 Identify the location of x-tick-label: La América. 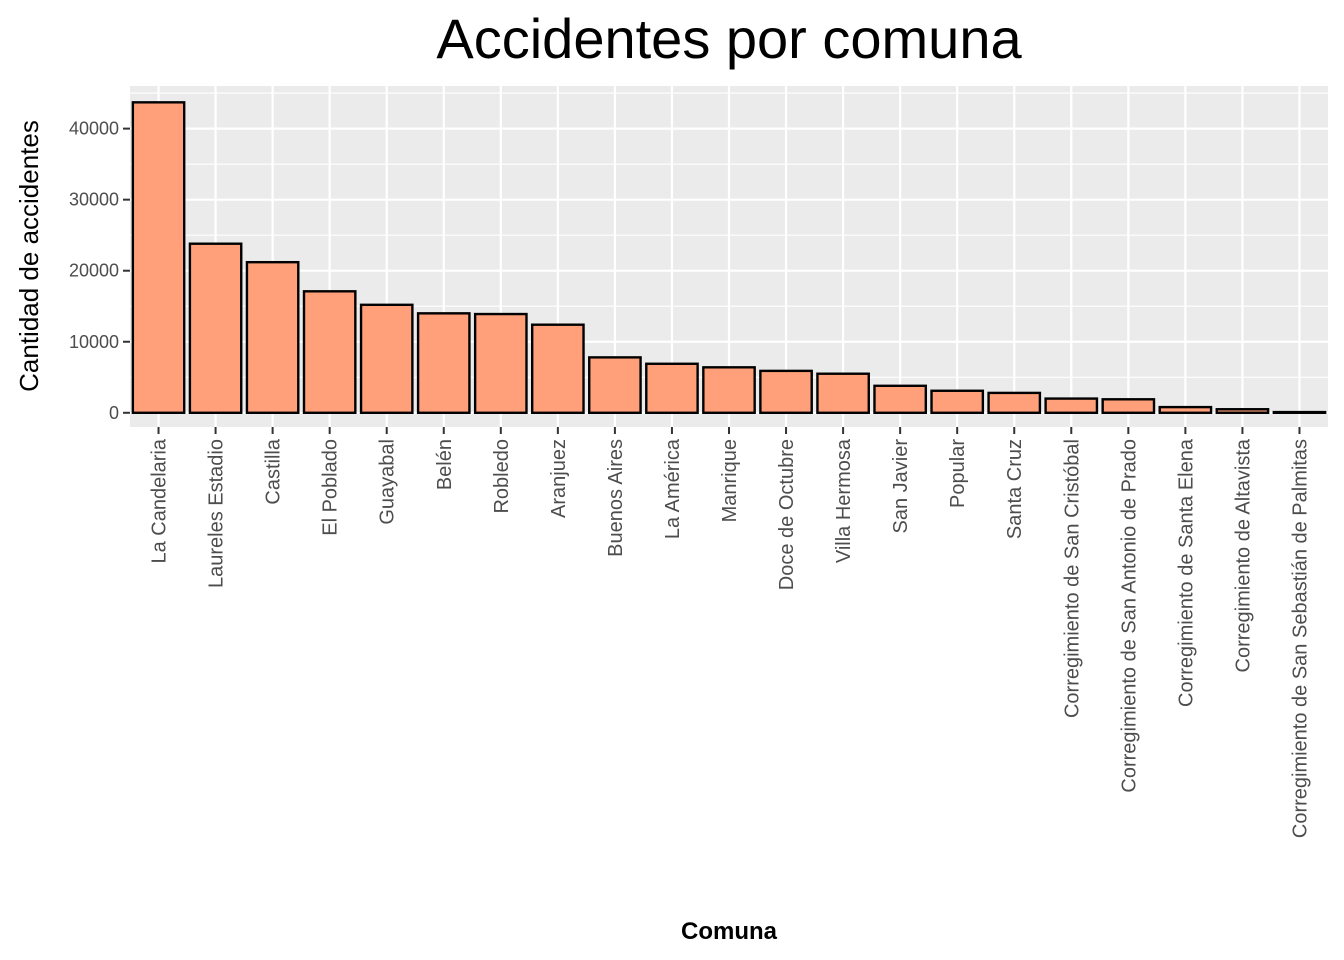
(673, 488).